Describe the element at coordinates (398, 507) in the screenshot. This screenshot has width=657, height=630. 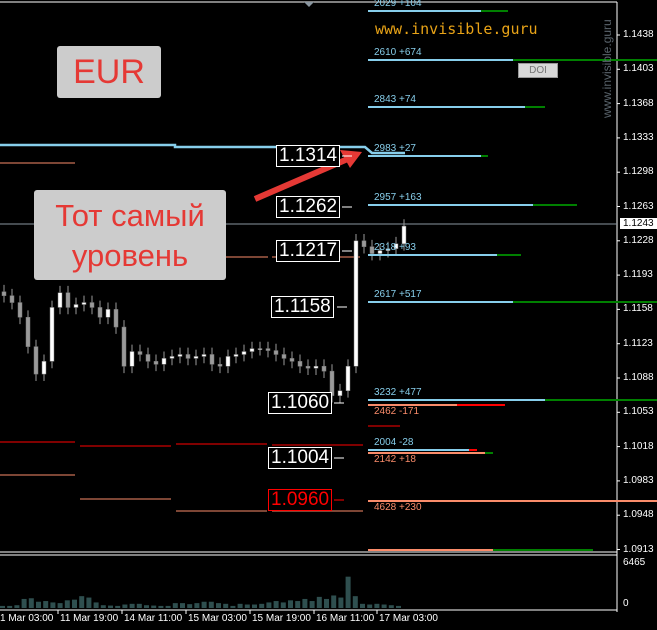
I see `level-label: 4628 +230` at that location.